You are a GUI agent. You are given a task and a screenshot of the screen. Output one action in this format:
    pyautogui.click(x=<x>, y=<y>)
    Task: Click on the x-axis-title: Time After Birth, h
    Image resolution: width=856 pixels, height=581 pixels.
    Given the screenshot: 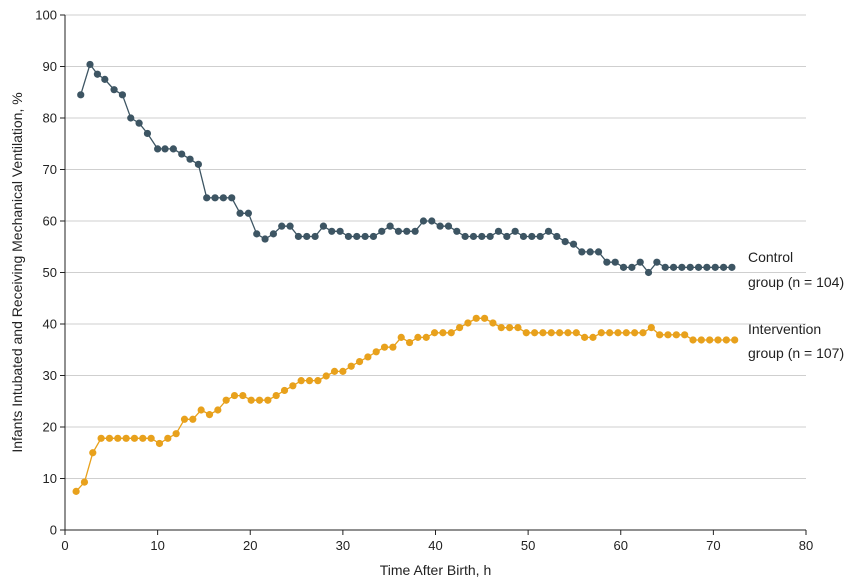 What is the action you would take?
    pyautogui.click(x=436, y=570)
    